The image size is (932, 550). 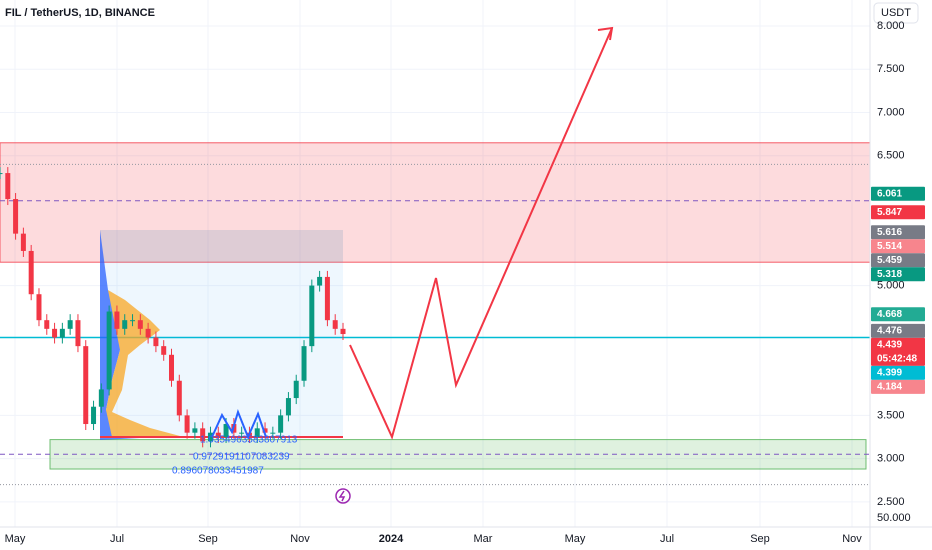 What do you see at coordinates (605, 33) in the screenshot?
I see `projection-arrowhead` at bounding box center [605, 33].